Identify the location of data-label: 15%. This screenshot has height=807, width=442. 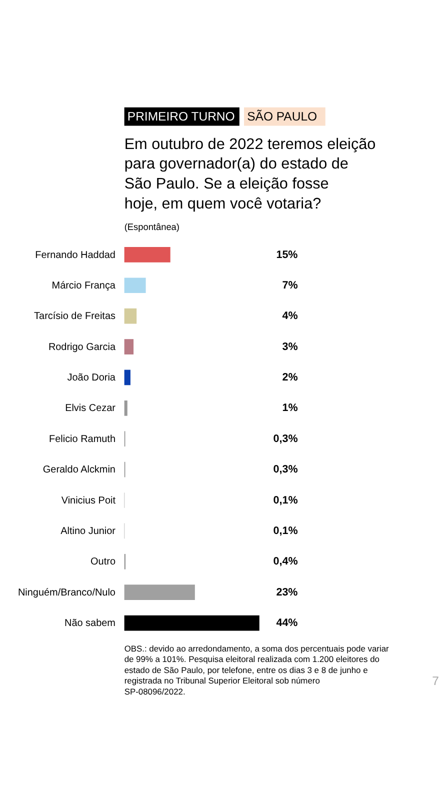
(287, 254).